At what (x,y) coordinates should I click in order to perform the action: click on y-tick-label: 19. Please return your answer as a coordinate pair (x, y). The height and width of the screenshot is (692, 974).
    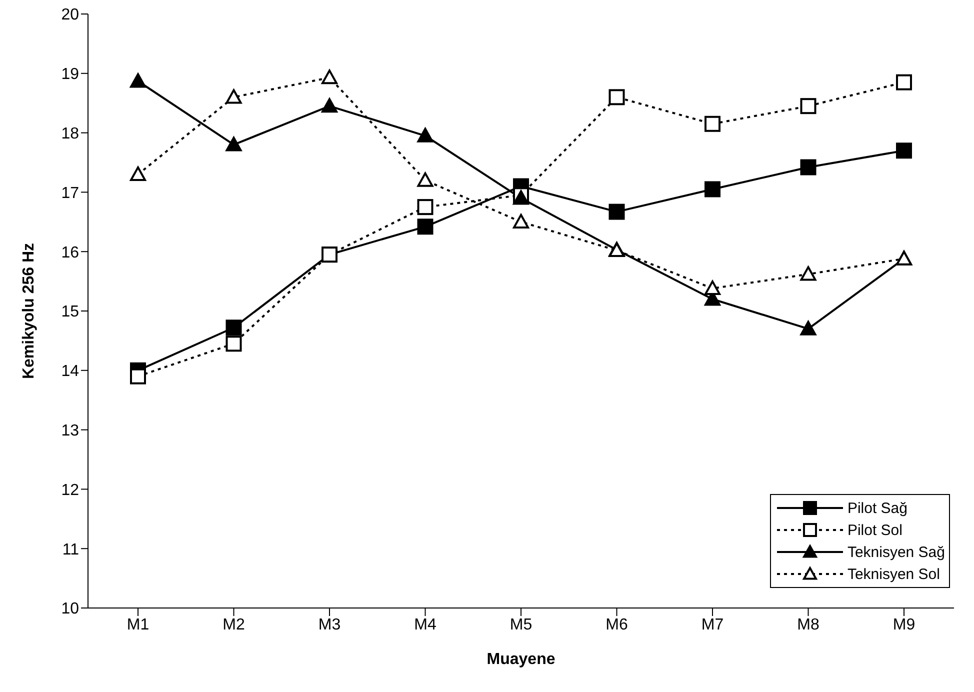
    Looking at the image, I should click on (70, 75).